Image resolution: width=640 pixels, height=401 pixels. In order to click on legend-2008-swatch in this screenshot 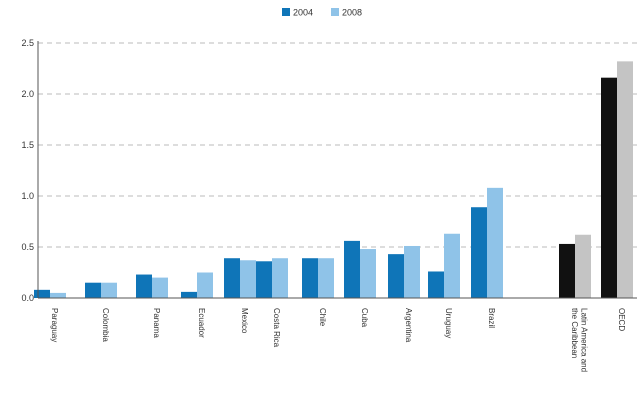, I will do `click(335, 12)`.